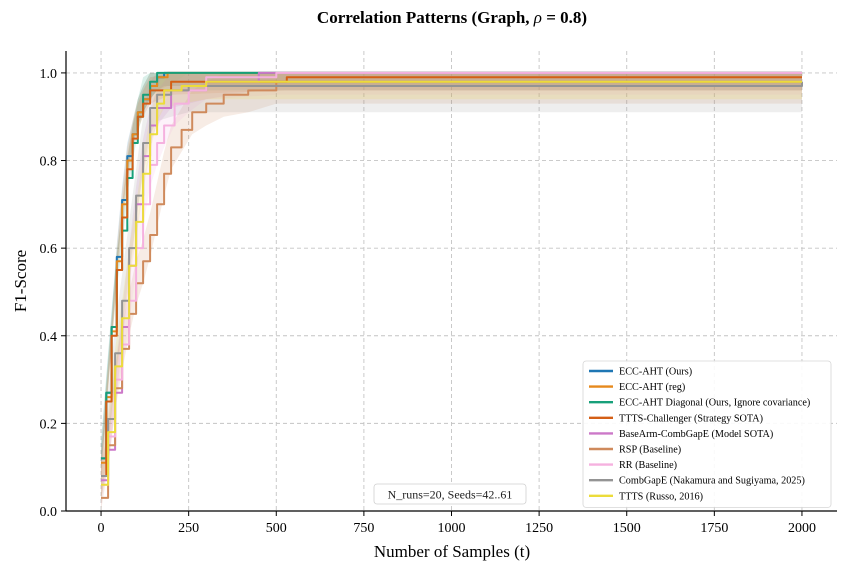 The image size is (847, 572). What do you see at coordinates (691, 418) in the screenshot?
I see `legend-label-3: TTTS-Challenger (Strategy SOTA)` at bounding box center [691, 418].